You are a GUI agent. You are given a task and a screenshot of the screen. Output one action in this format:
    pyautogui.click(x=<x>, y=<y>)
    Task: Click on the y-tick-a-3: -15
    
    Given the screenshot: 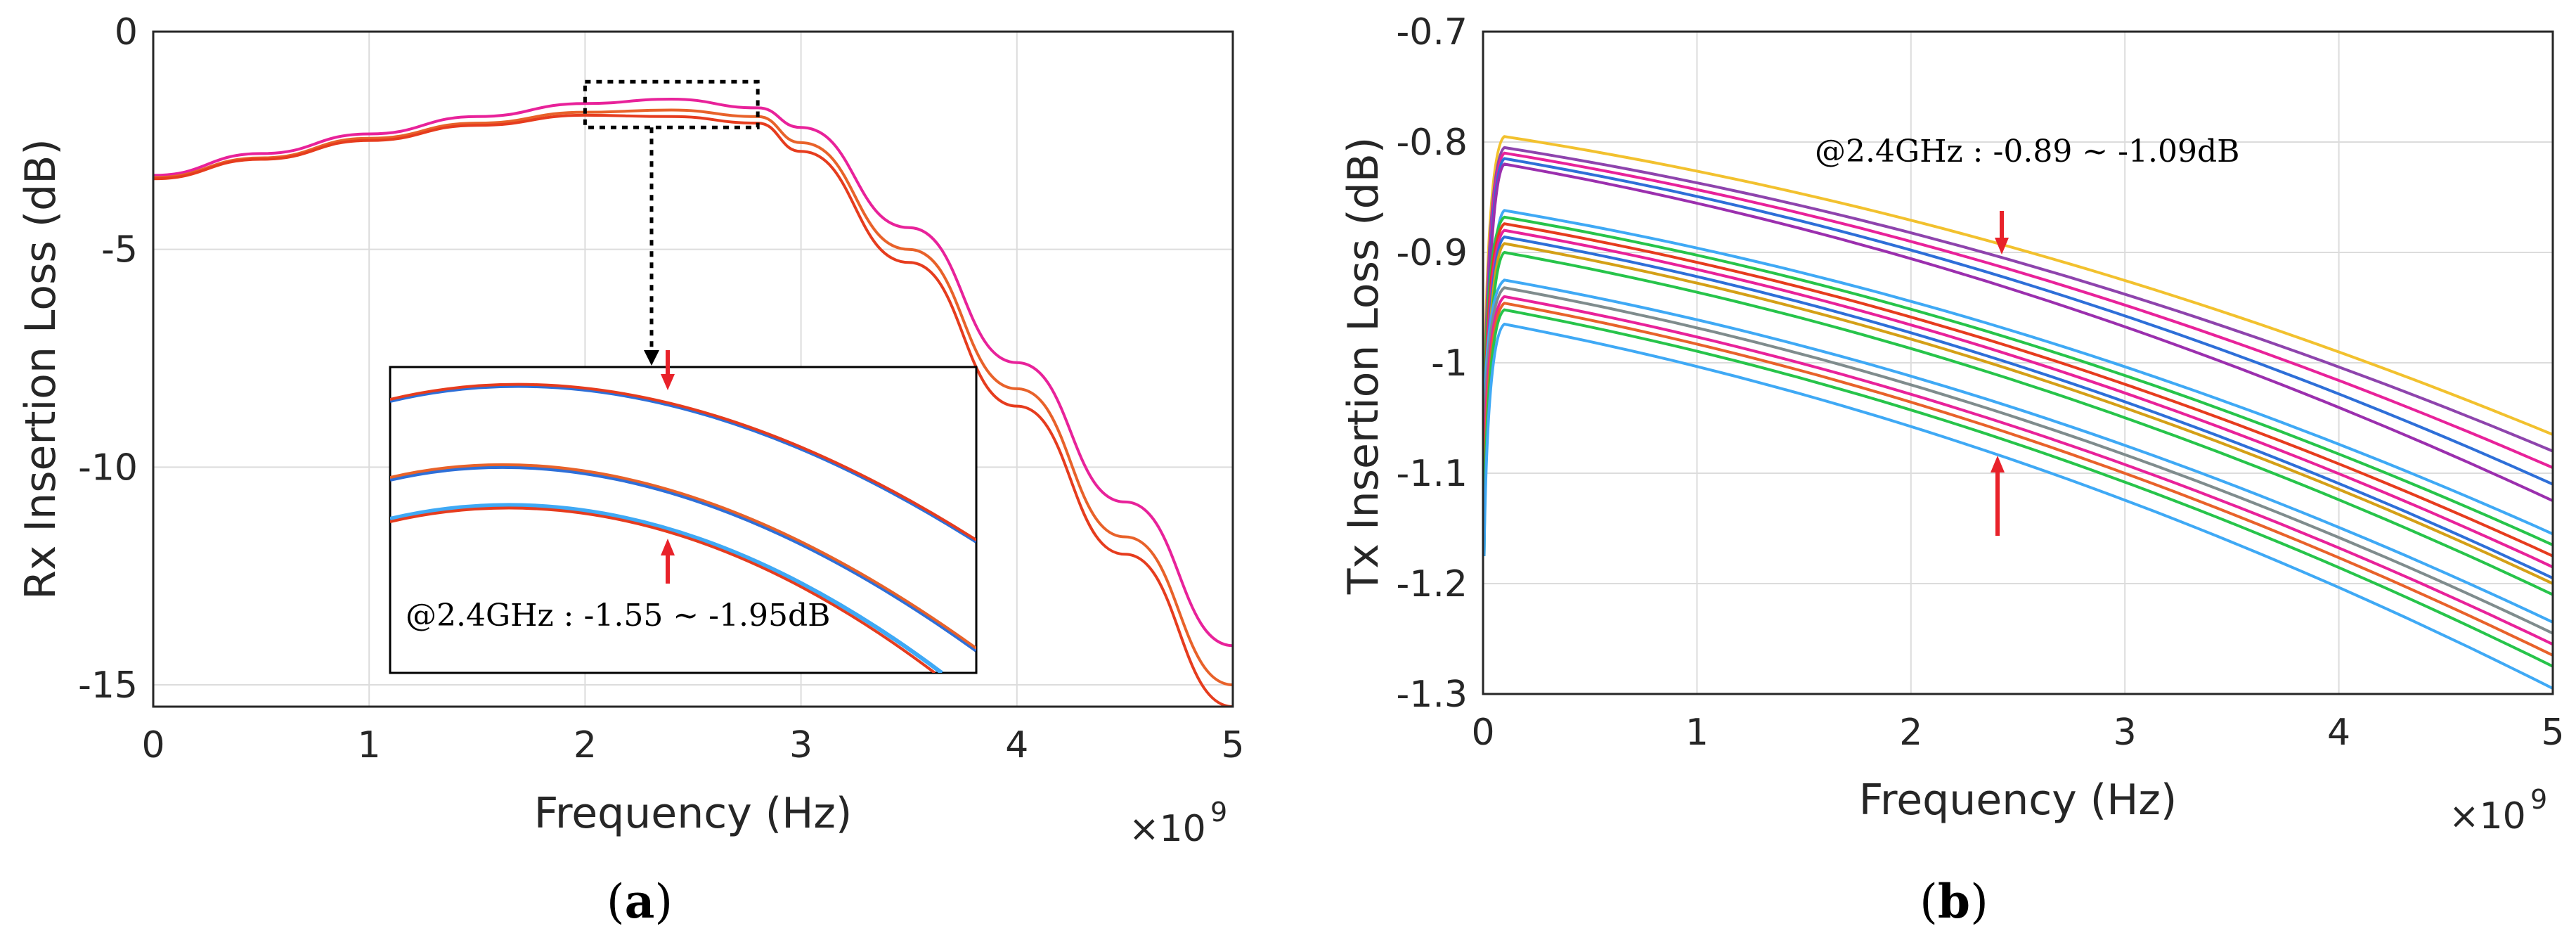 What is the action you would take?
    pyautogui.click(x=108, y=685)
    